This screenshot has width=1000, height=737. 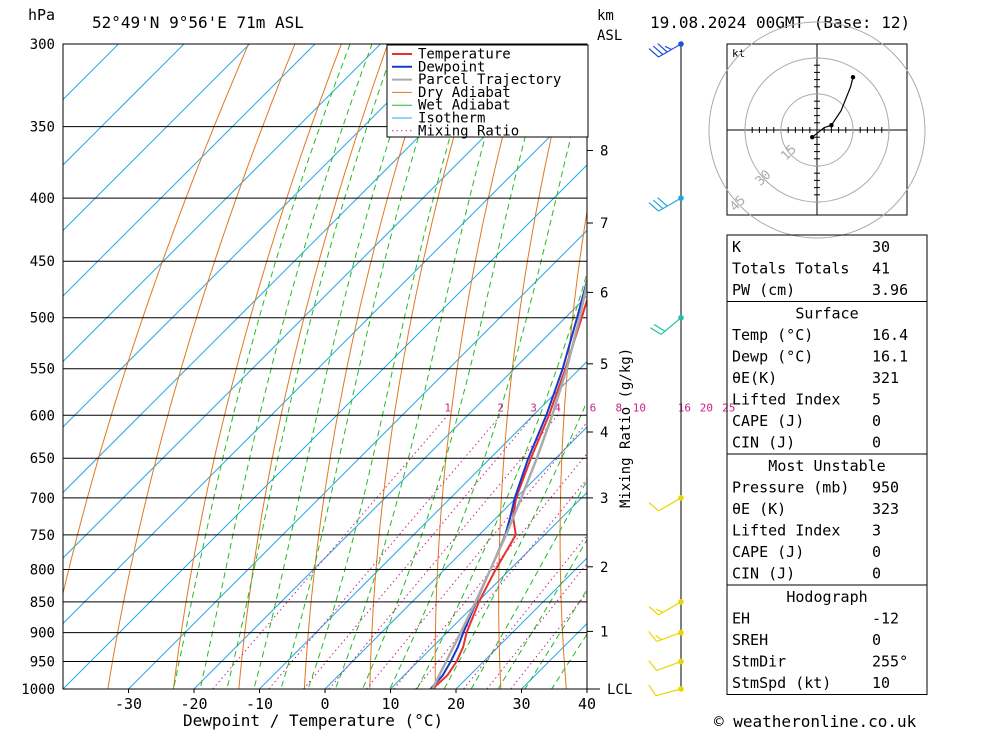 I want to click on index-label: θE(K), so click(x=754, y=378).